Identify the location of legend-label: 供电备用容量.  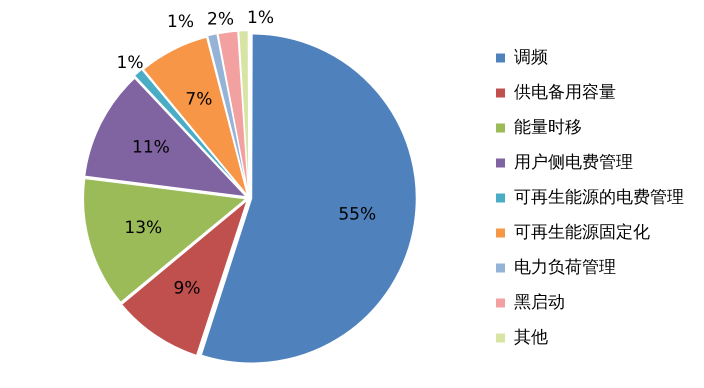
(565, 92).